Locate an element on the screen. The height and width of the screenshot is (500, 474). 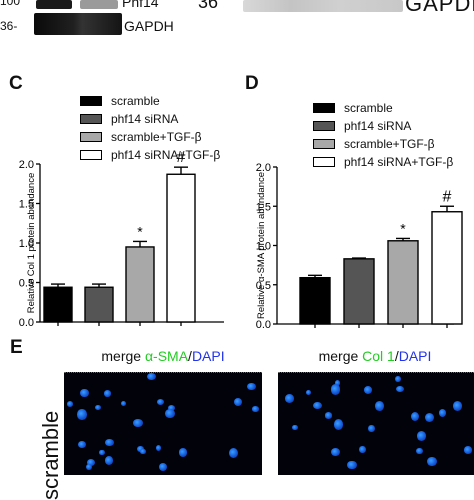
panel-letter-e: E is located at coordinates (16, 347).